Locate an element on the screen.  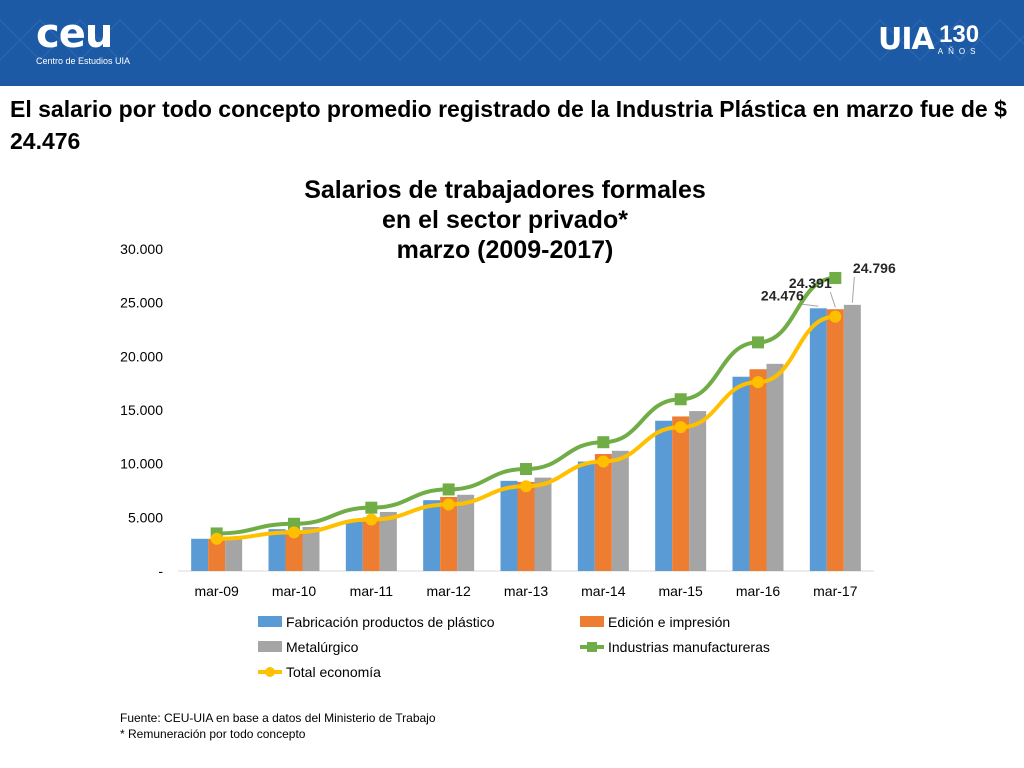
x-tick-label: mar-09 is located at coordinates (216, 591).